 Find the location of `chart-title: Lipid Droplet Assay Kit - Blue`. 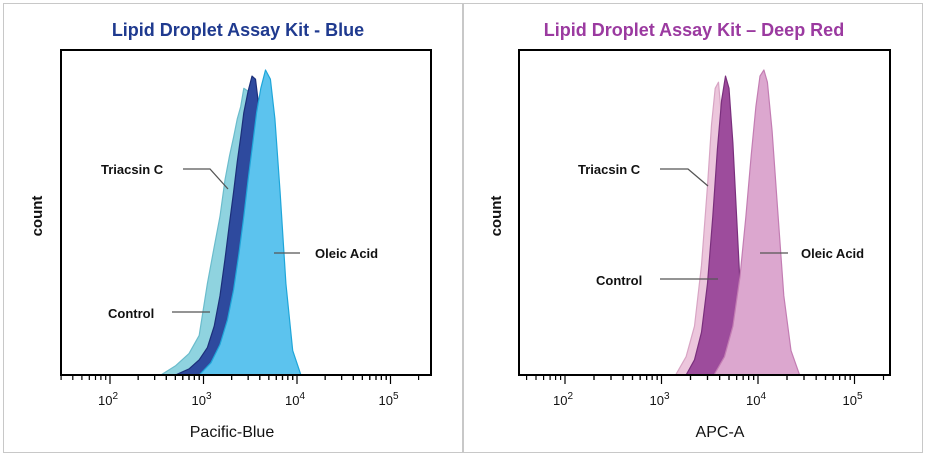

chart-title: Lipid Droplet Assay Kit - Blue is located at coordinates (238, 30).